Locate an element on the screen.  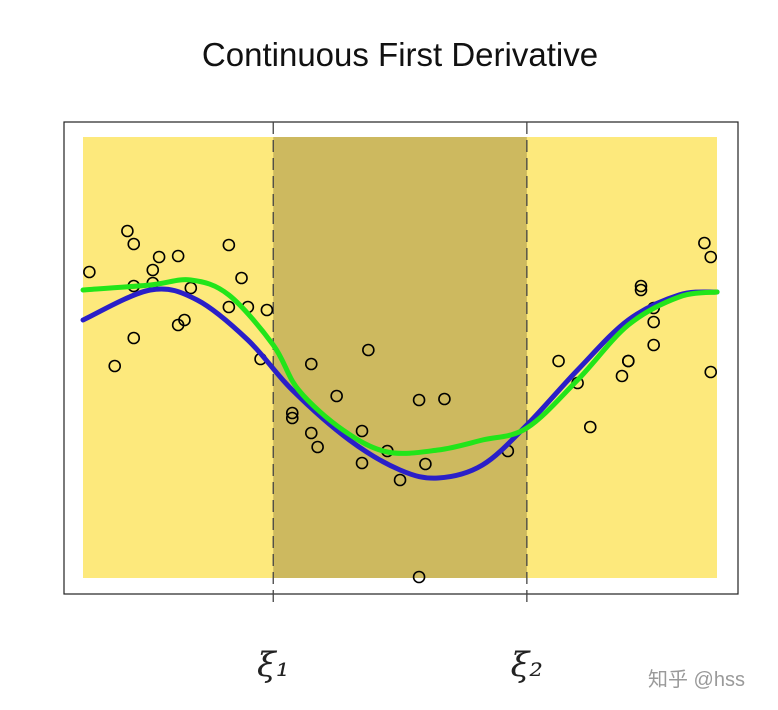
watermark: 知乎 @hss is located at coordinates (696, 679).